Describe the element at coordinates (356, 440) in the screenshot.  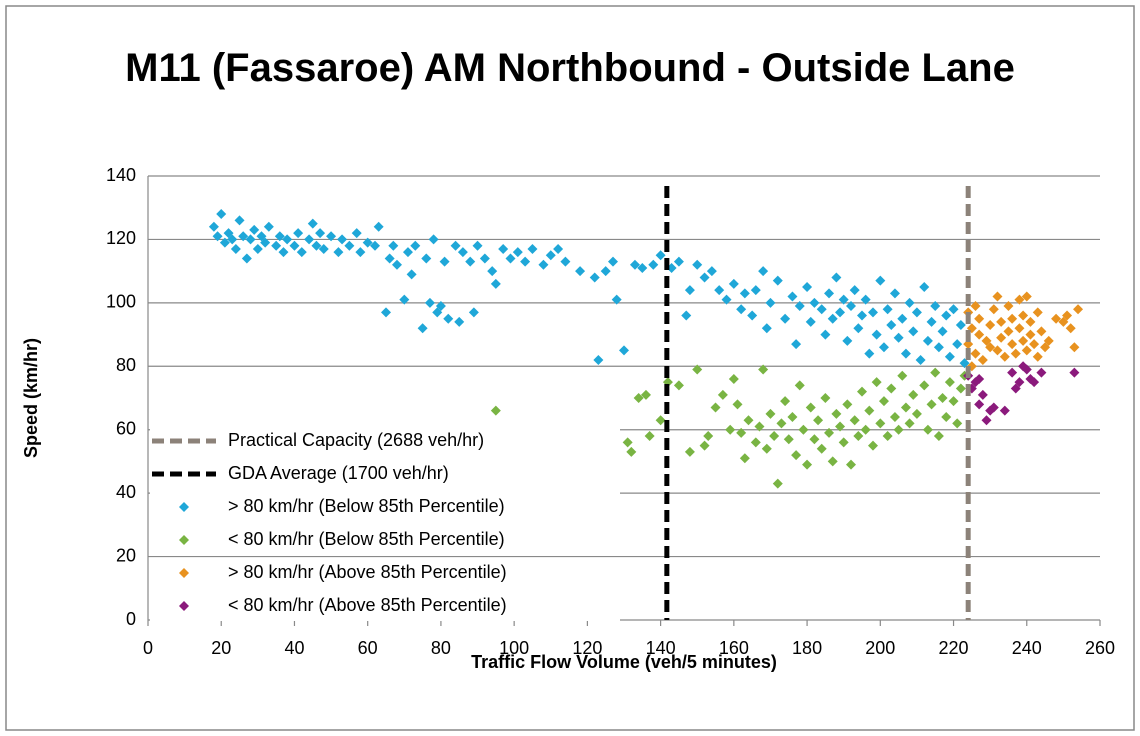
I see `legend-label: Practical Capacity (2688 veh/hr)` at that location.